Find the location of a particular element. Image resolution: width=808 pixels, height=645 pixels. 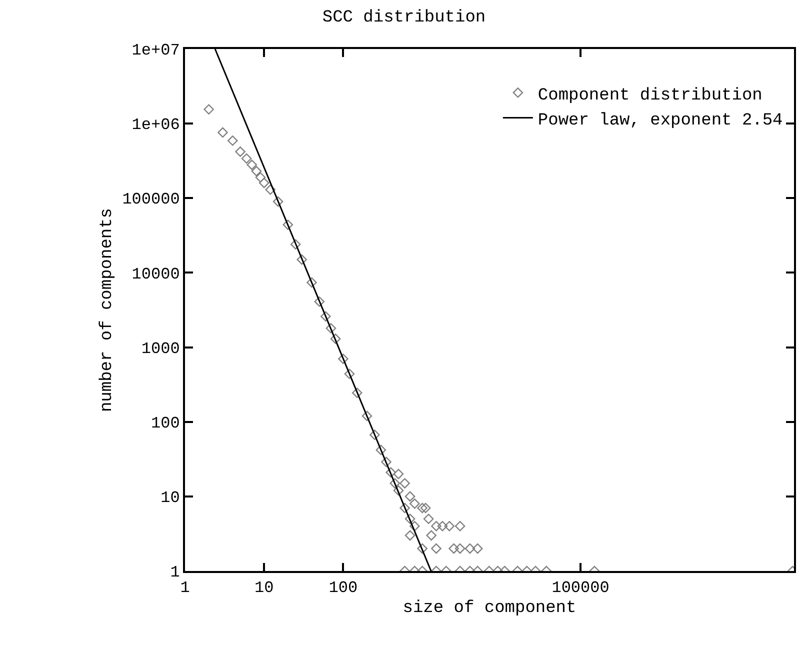

chart-title: SCC distribution is located at coordinates (404, 18).